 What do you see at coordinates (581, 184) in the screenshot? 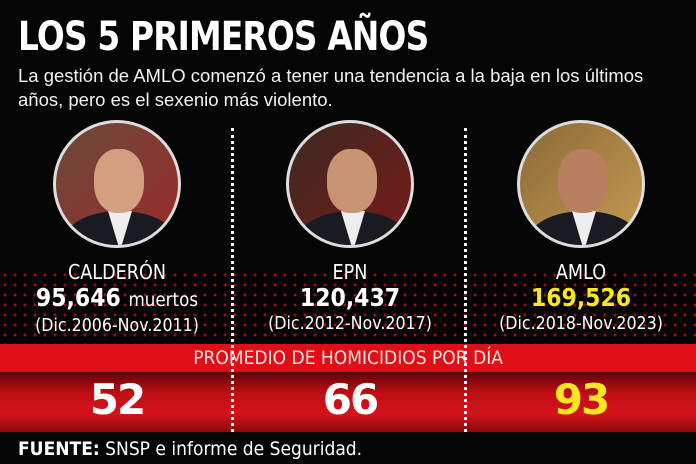
I see `photo-amlo` at bounding box center [581, 184].